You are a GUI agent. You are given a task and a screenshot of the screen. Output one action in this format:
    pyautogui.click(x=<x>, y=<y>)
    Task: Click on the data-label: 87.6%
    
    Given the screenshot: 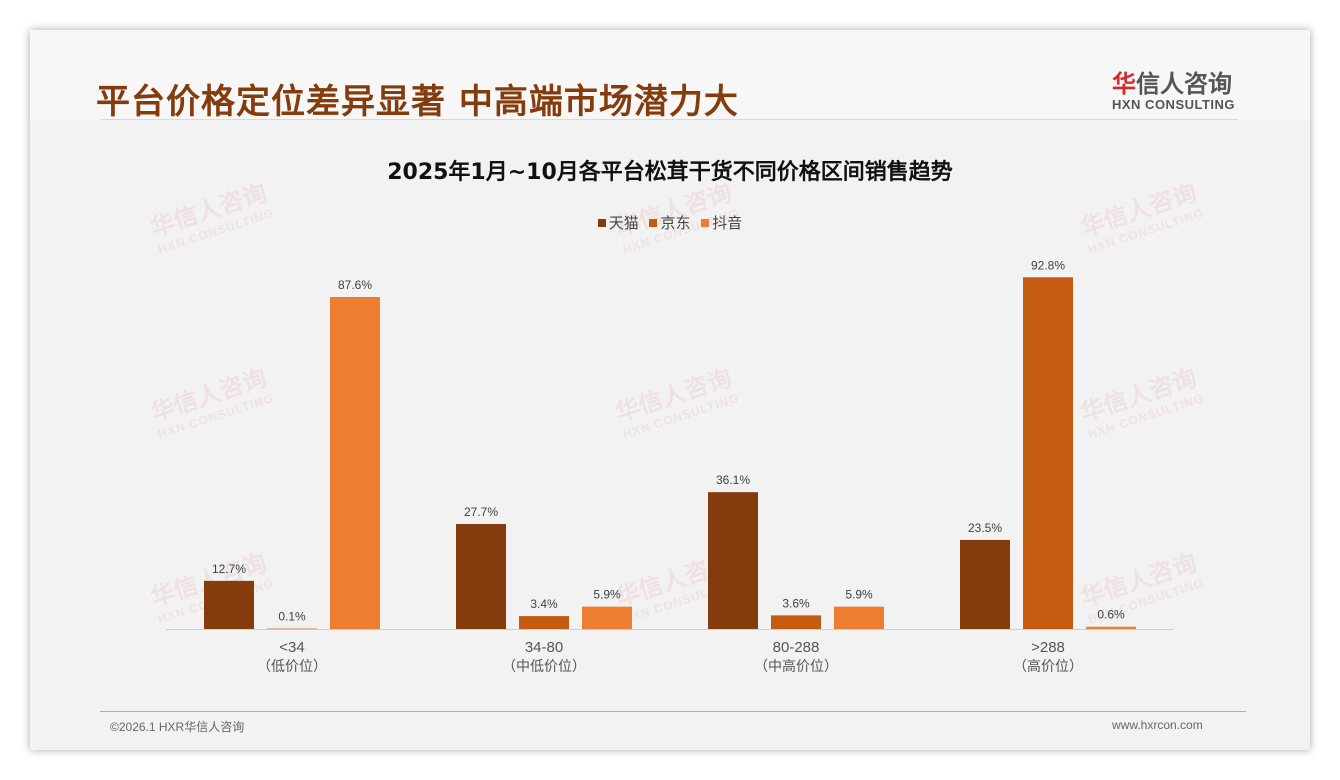 What is the action you would take?
    pyautogui.click(x=355, y=285)
    